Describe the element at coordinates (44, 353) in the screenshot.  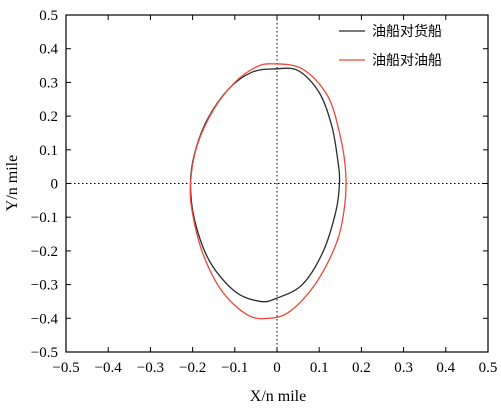
I see `y-tick-label: −0.5` at that location.